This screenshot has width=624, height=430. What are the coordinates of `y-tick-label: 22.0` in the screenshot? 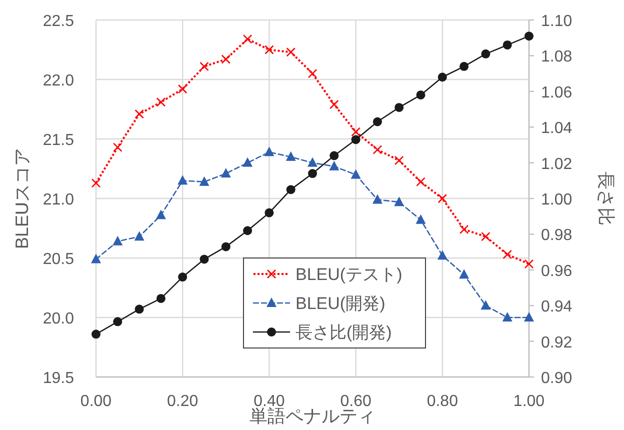 It's located at (58, 81).